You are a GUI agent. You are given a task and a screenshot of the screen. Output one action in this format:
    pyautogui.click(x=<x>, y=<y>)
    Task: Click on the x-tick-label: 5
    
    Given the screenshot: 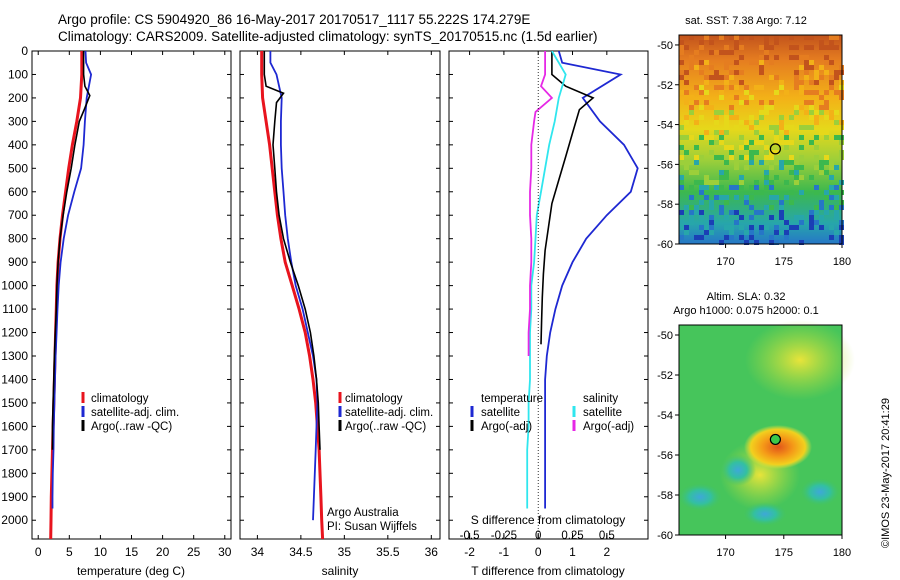 What is the action you would take?
    pyautogui.click(x=69, y=552)
    